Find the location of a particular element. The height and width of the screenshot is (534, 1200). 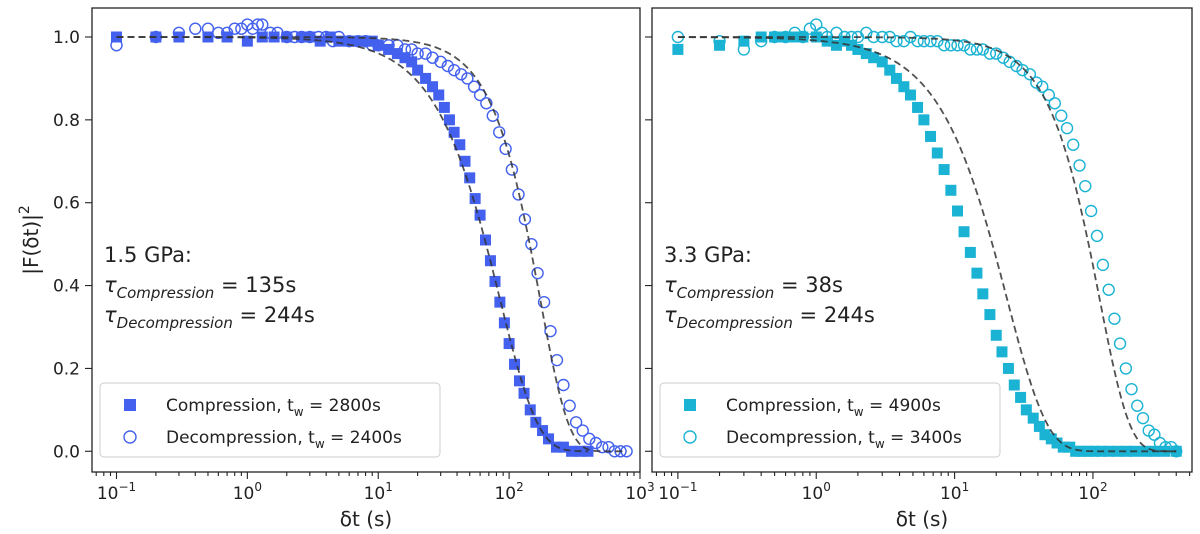

x-tick-exponent: 3 is located at coordinates (651, 487).